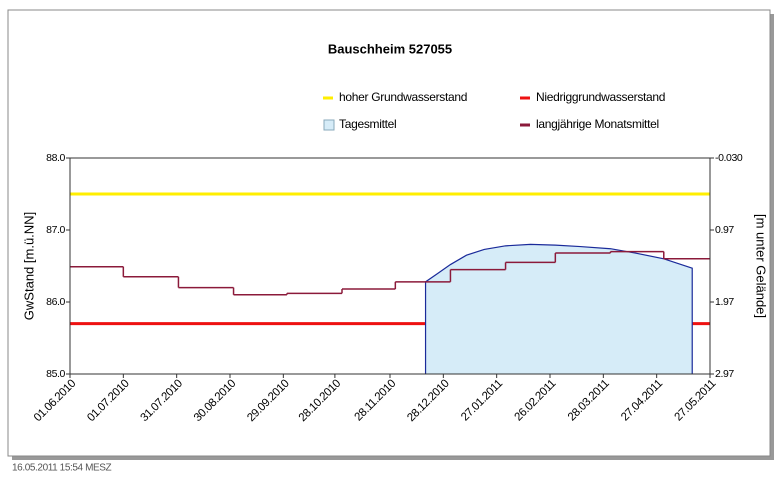 The image size is (782, 478). I want to click on y2-tick-label: 0.97, so click(724, 230).